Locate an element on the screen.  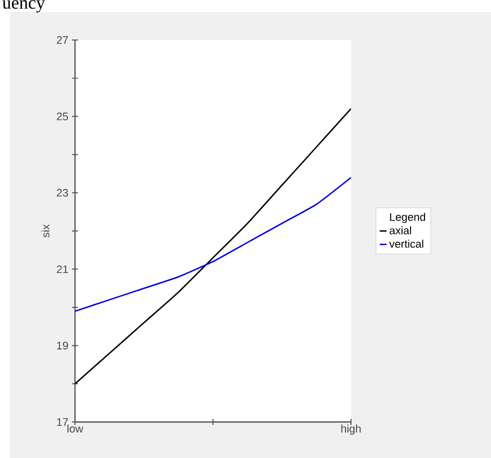
x-tick-label: high is located at coordinates (351, 429).